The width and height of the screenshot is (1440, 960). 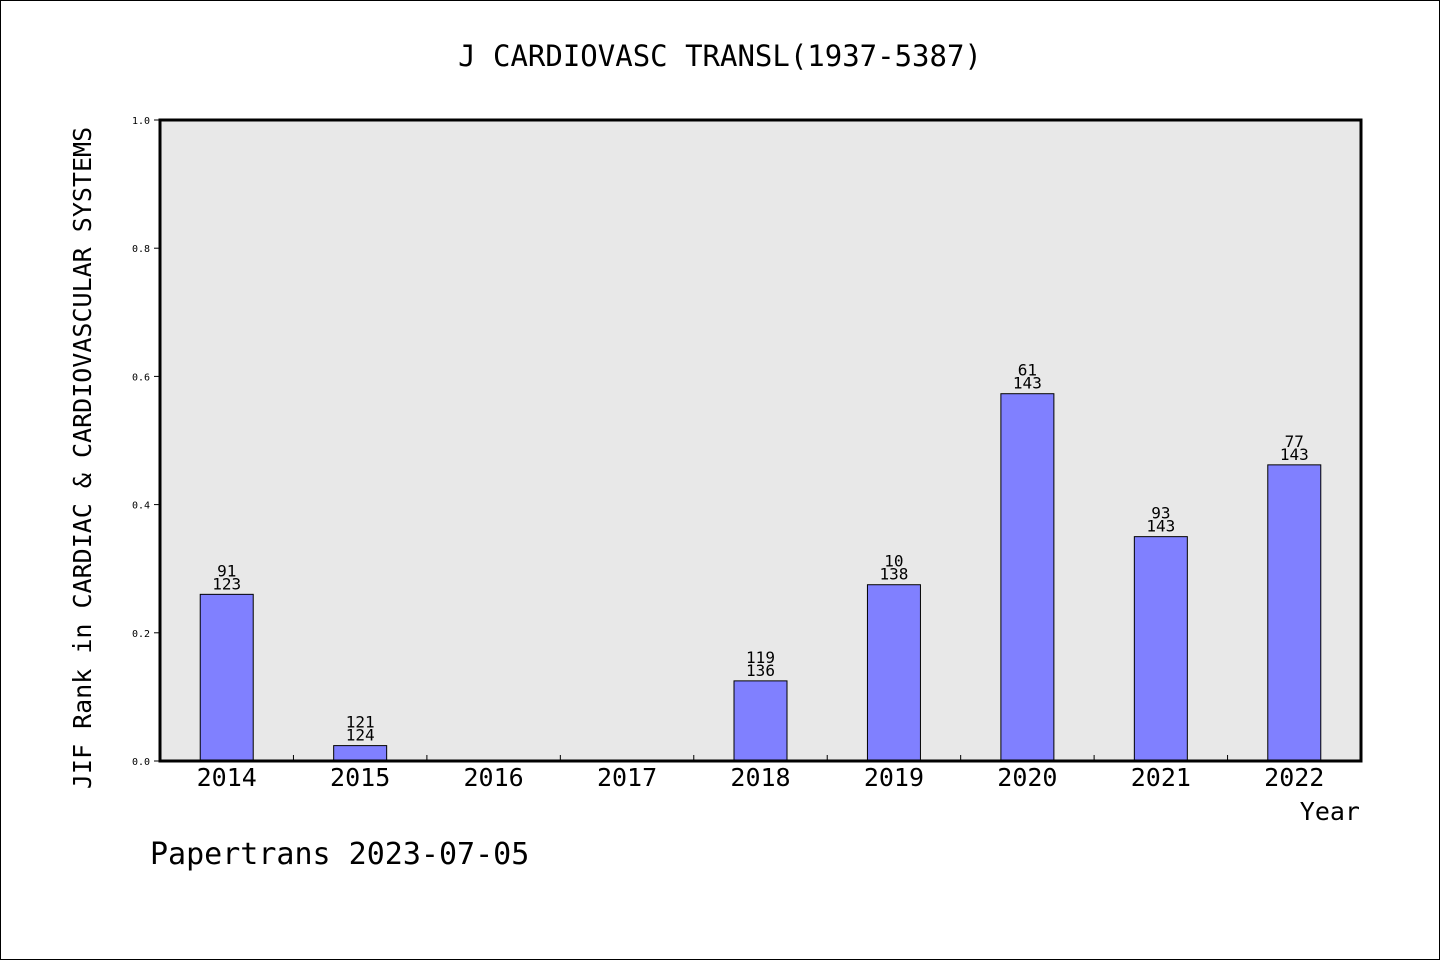 What do you see at coordinates (141, 377) in the screenshot?
I see `y-tick-label: 0.6` at bounding box center [141, 377].